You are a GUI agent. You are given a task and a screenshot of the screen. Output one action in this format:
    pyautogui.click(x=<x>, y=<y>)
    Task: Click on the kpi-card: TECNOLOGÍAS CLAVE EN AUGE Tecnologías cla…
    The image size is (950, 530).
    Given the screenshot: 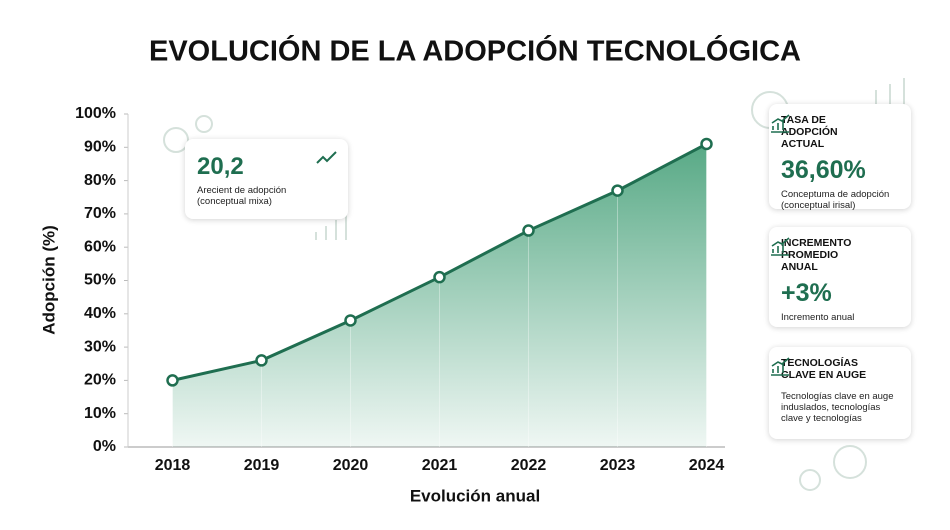 What is the action you would take?
    pyautogui.click(x=840, y=393)
    